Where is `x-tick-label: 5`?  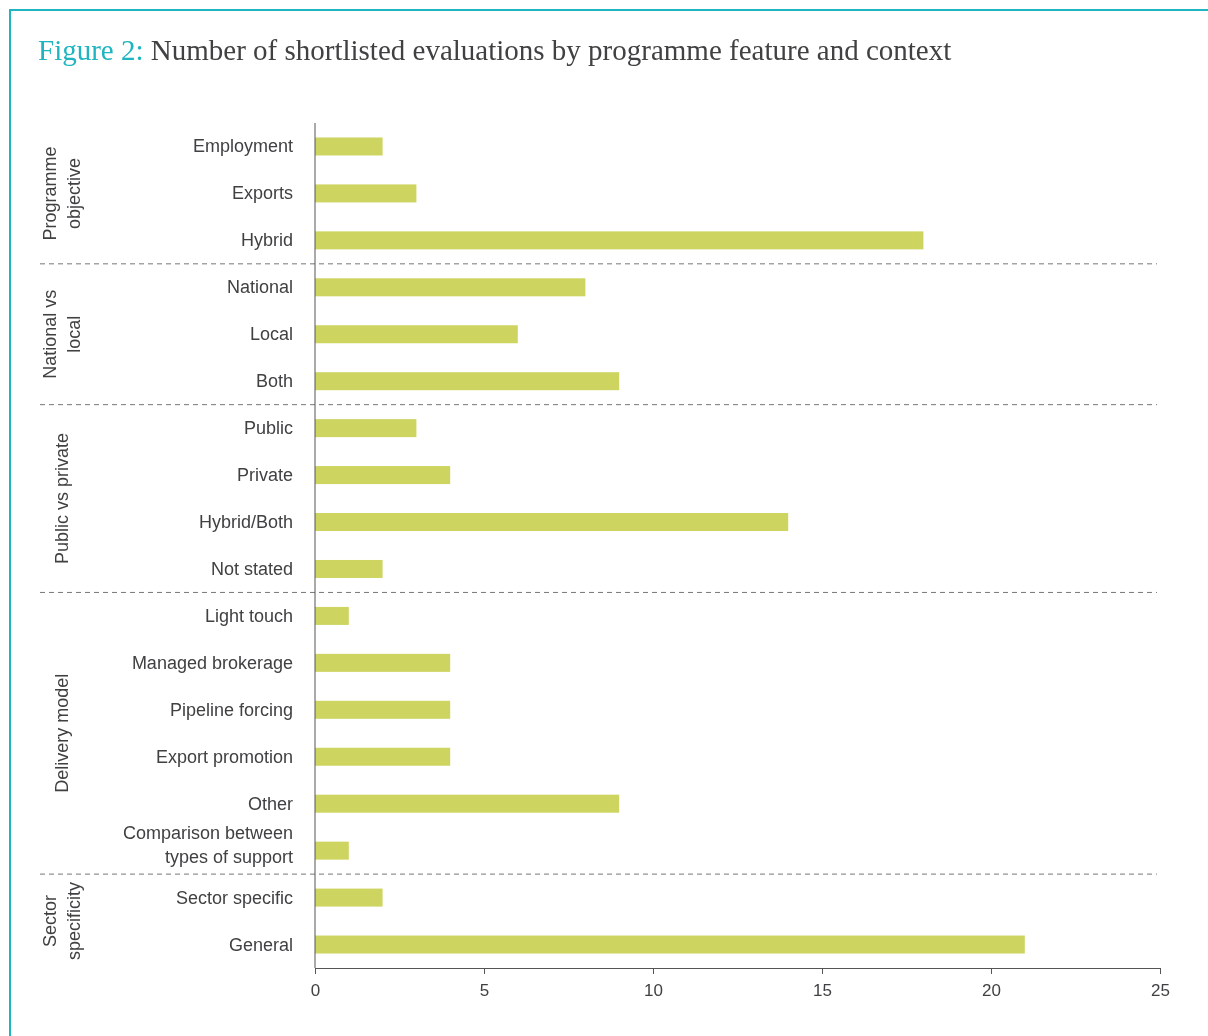
x-tick-label: 5 is located at coordinates (484, 990).